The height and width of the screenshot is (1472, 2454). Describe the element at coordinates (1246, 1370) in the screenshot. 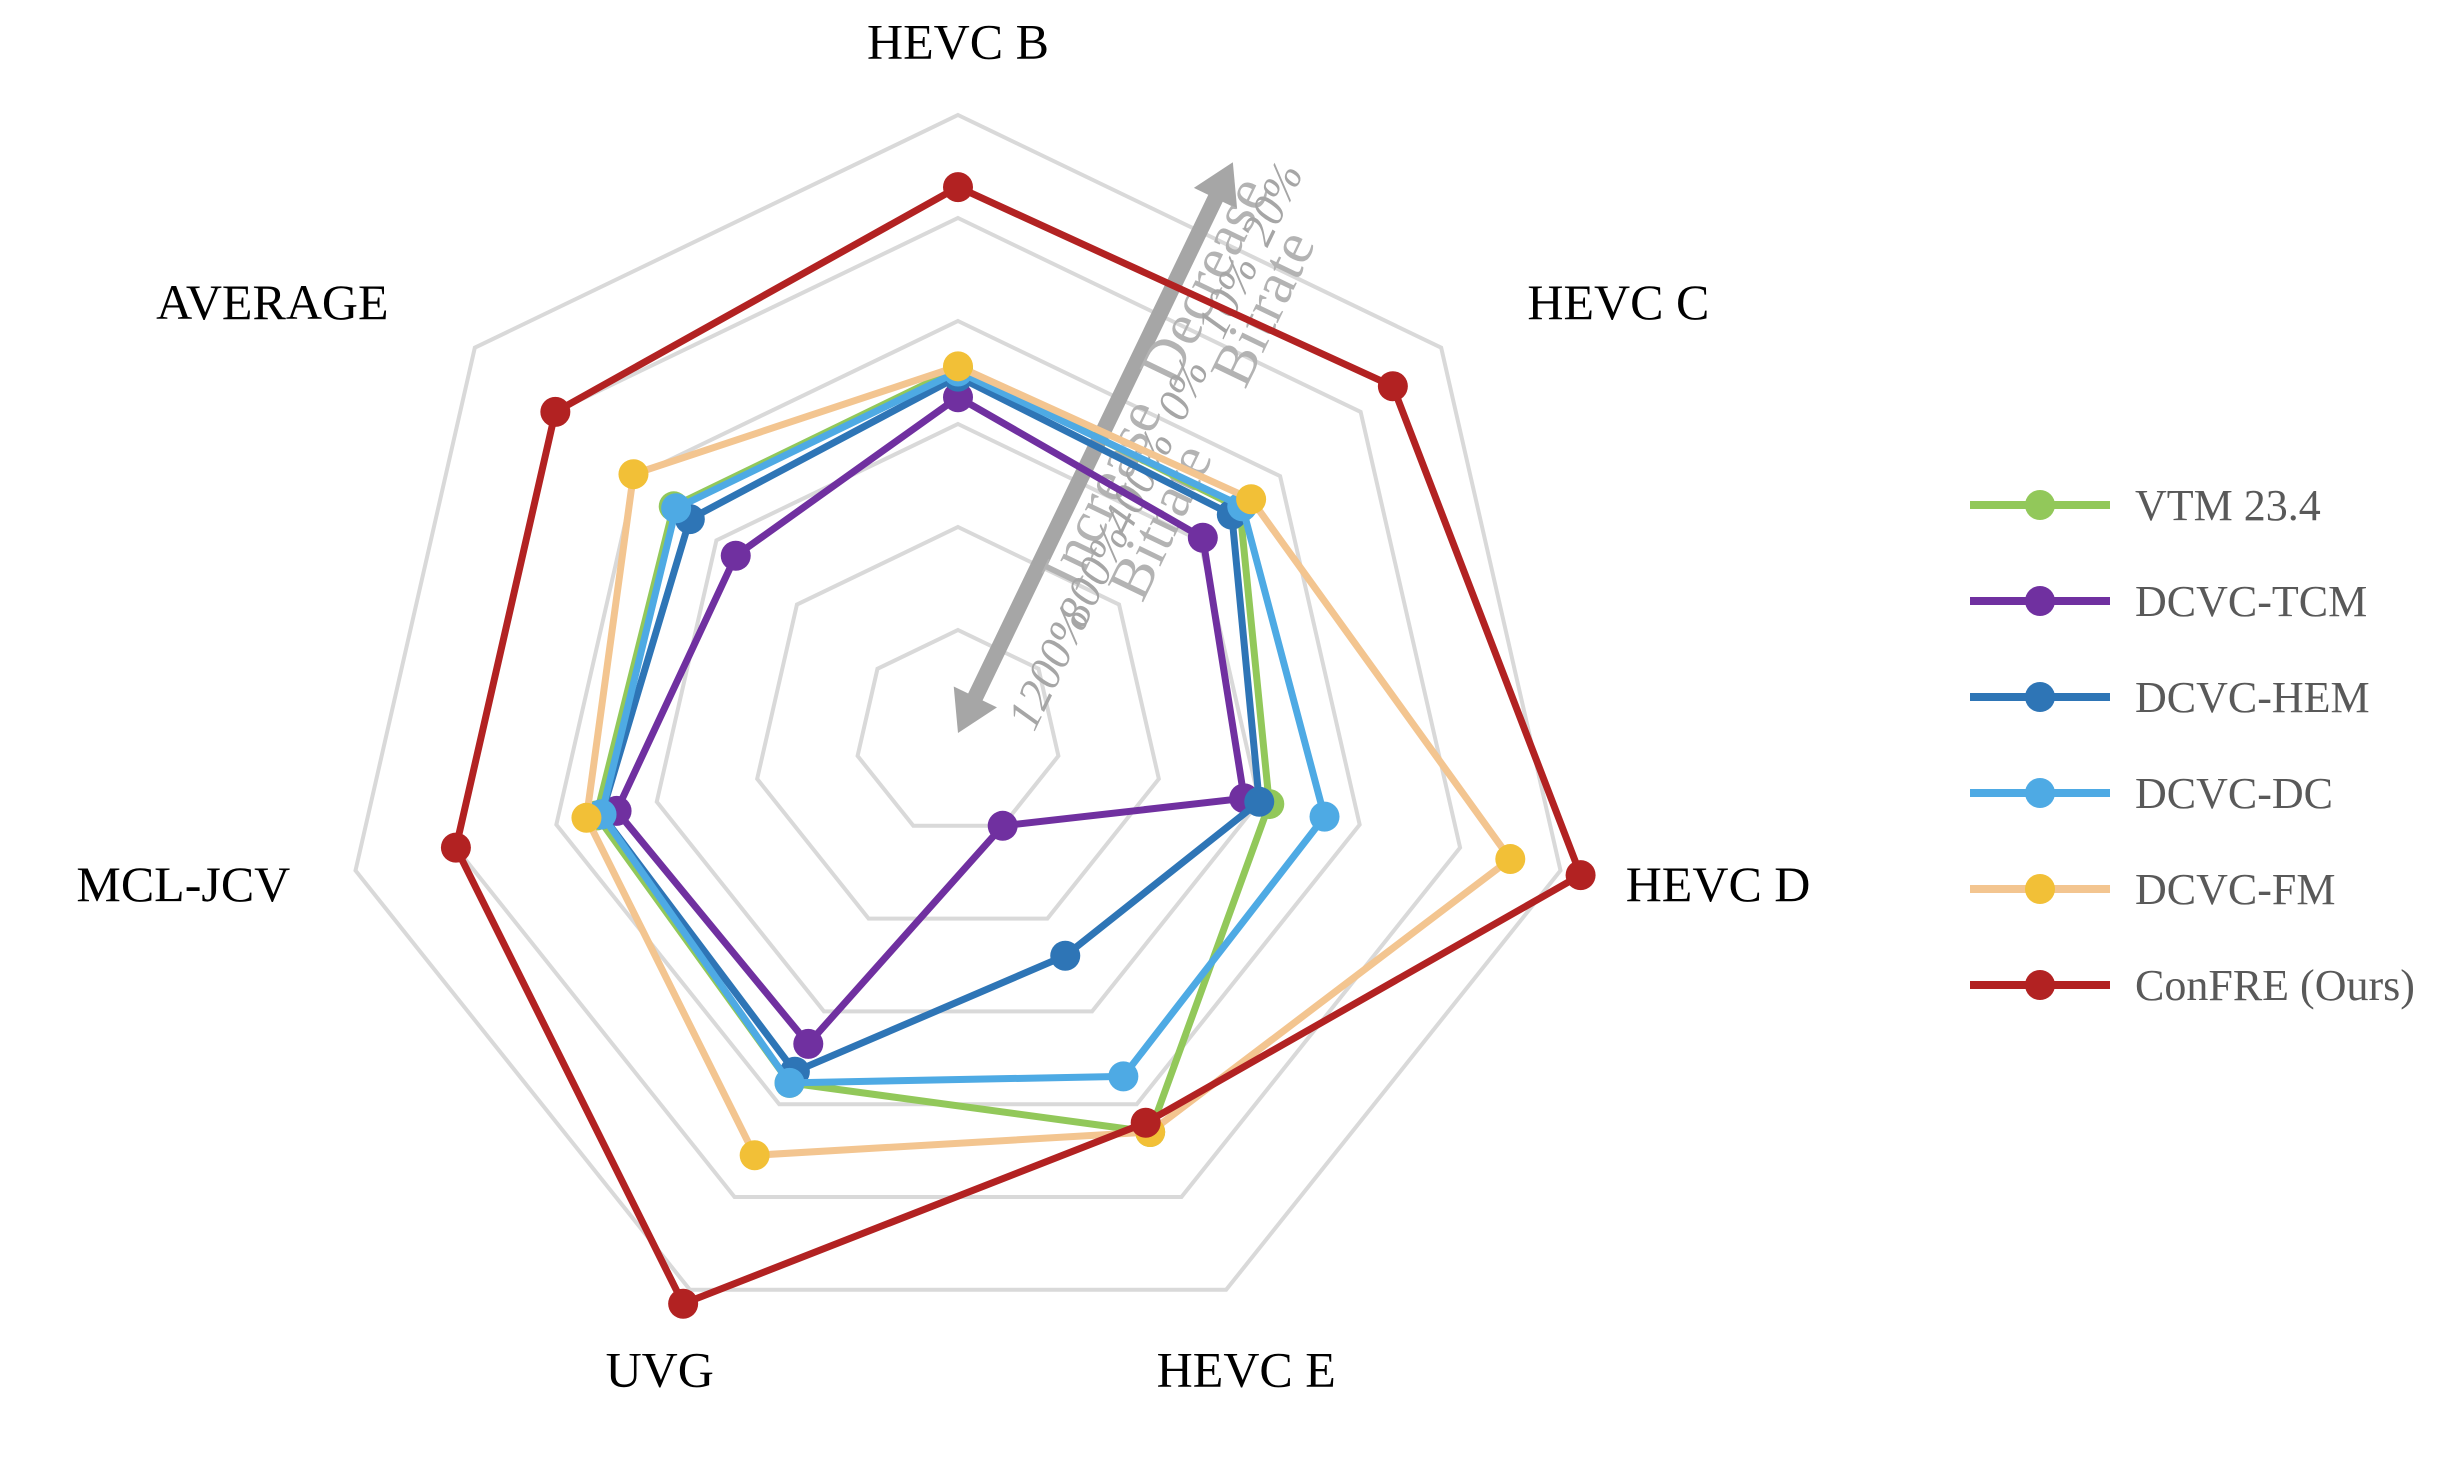

I see `axis-label-hevc-e: HEVC E` at that location.